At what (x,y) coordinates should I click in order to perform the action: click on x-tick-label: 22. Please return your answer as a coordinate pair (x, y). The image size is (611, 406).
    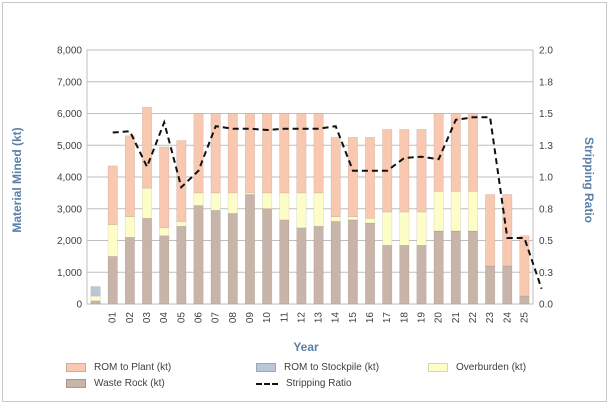
    Looking at the image, I should click on (473, 318).